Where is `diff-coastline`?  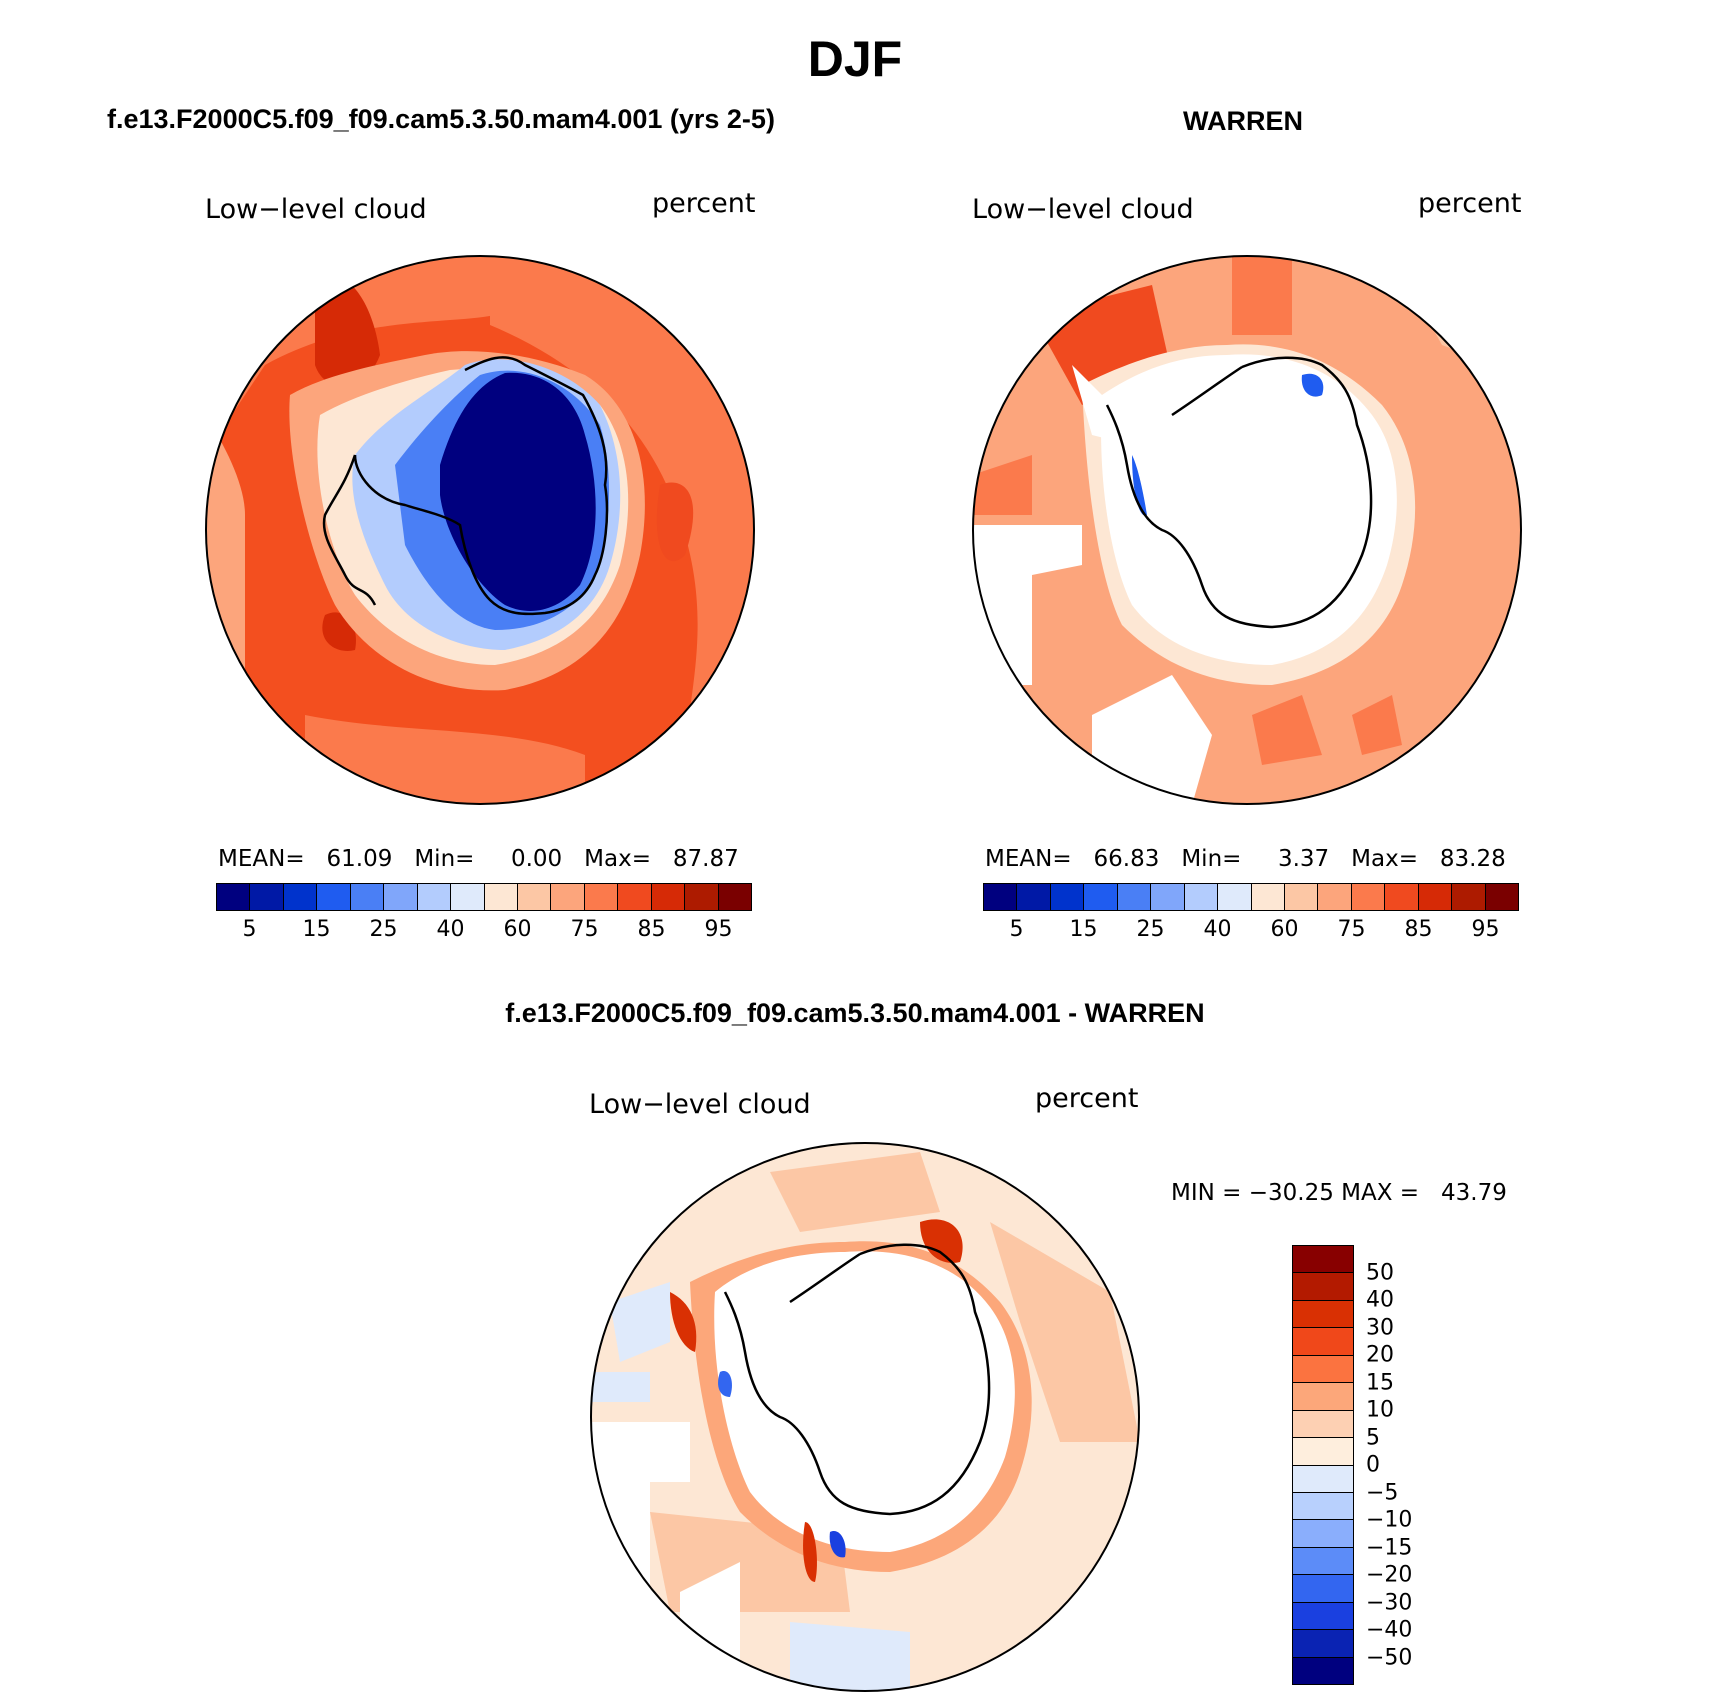 diff-coastline is located at coordinates (857, 1379).